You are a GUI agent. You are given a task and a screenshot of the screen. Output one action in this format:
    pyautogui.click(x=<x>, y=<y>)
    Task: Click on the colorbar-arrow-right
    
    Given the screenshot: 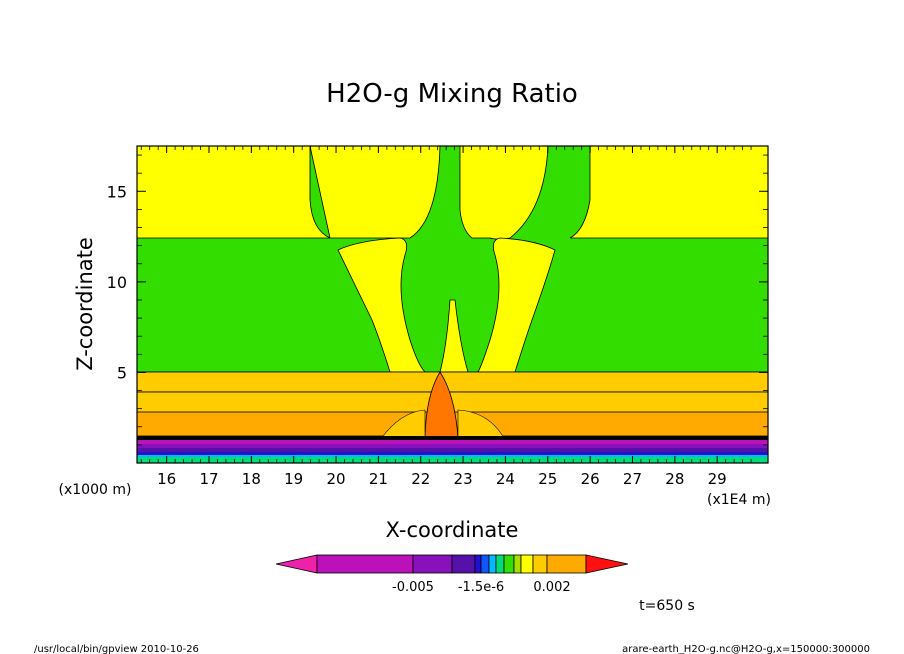 What is the action you would take?
    pyautogui.click(x=607, y=564)
    